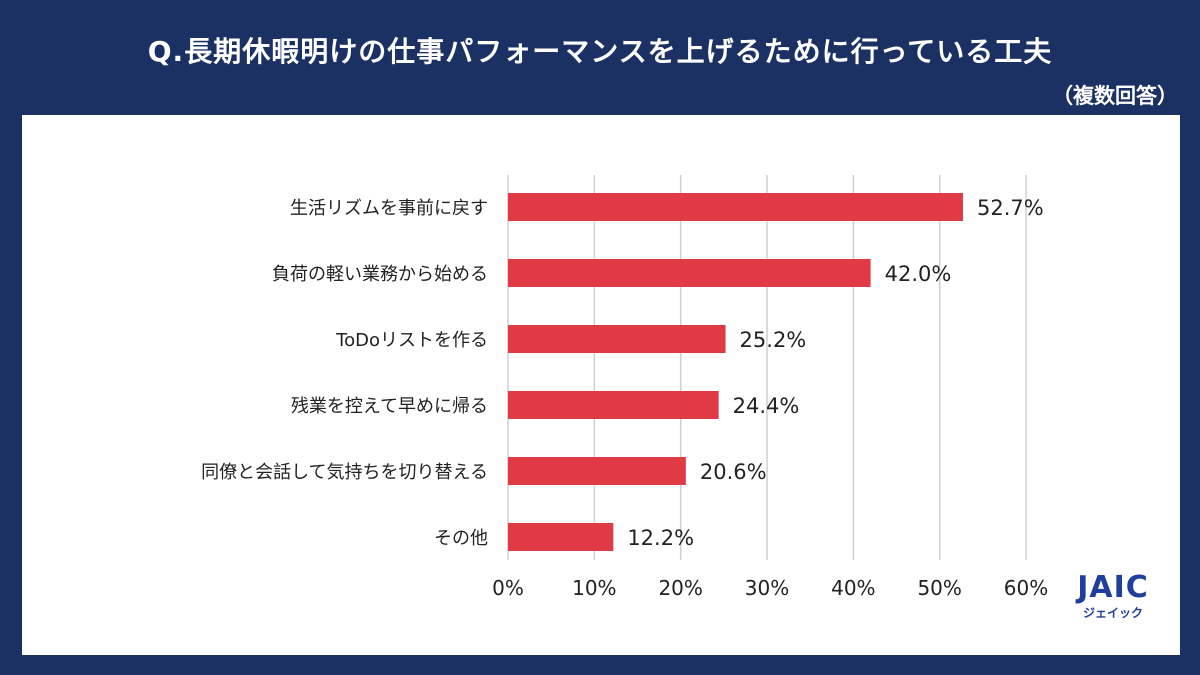 The height and width of the screenshot is (675, 1200). Describe the element at coordinates (1026, 588) in the screenshot. I see `x-tick-label: 60%` at that location.